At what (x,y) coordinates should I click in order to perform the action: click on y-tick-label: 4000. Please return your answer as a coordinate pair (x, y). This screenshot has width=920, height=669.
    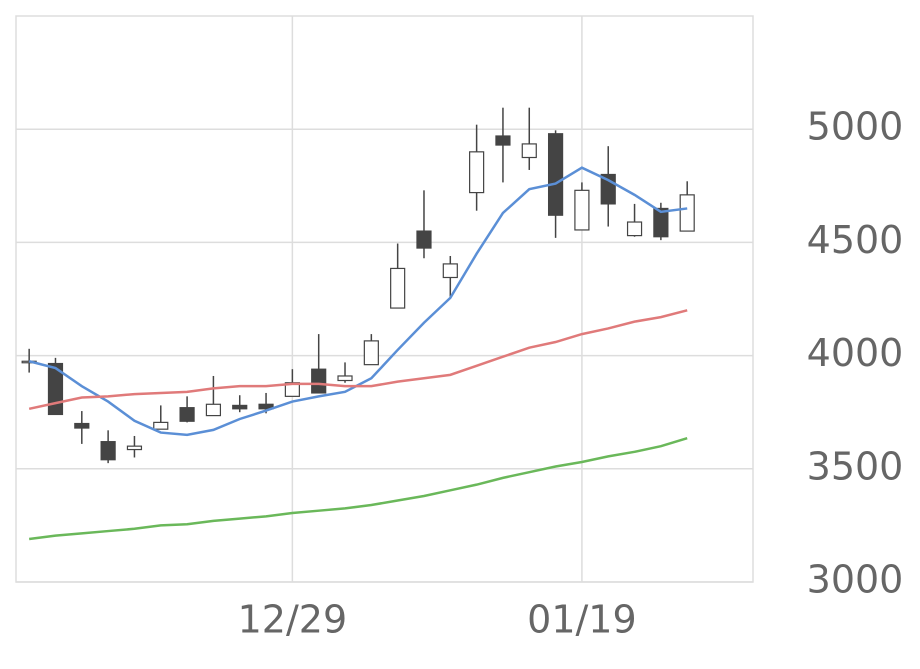
    Looking at the image, I should click on (855, 353).